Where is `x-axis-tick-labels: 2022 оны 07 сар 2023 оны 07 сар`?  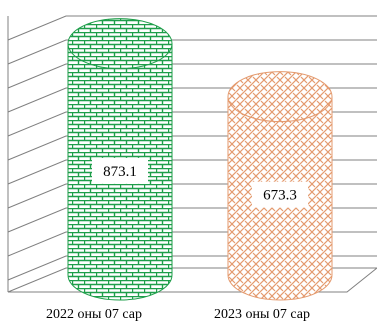
x-axis-tick-labels: 2022 оны 07 сар 2023 оны 07 сар is located at coordinates (178, 314).